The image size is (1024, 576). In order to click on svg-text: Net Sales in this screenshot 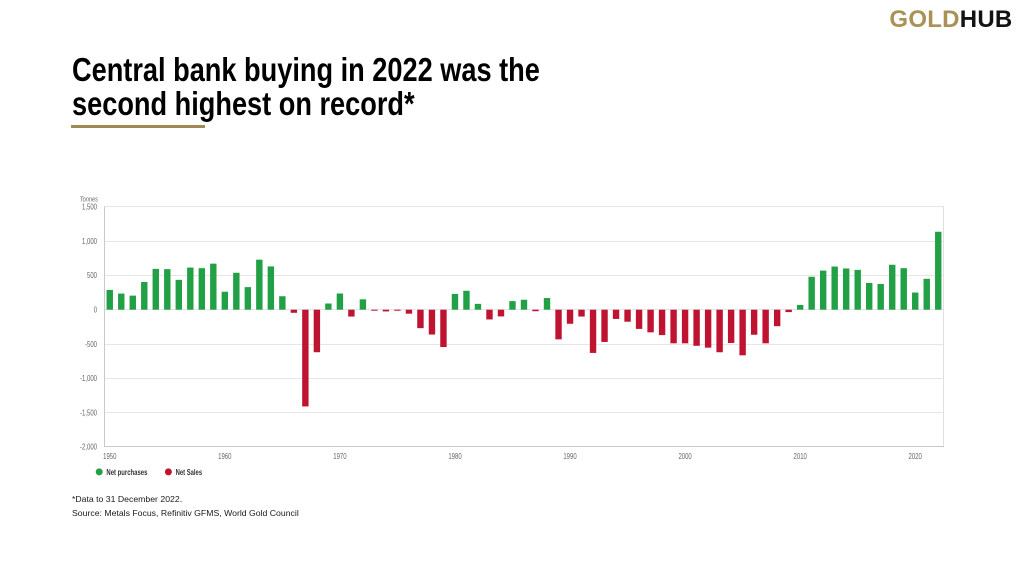, I will do `click(189, 472)`.